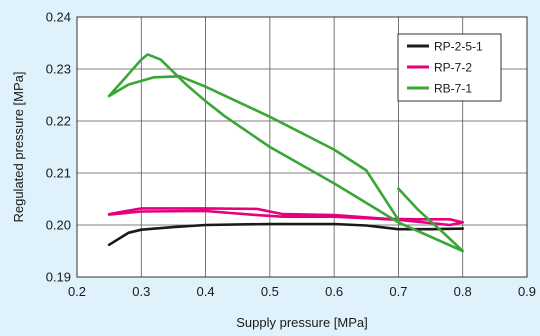 The image size is (540, 336). Describe the element at coordinates (398, 291) in the screenshot. I see `x-tick-label: 0.7` at that location.